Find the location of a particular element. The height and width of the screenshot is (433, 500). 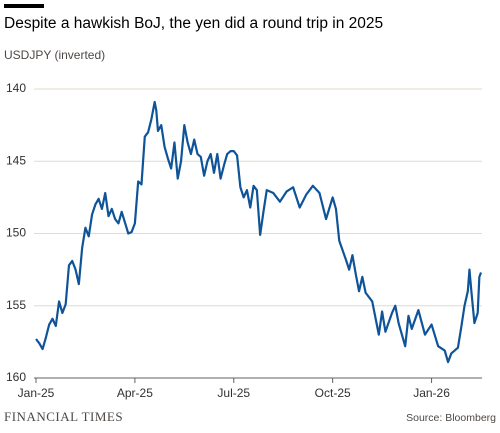

y-tick-label: 150 is located at coordinates (16, 233).